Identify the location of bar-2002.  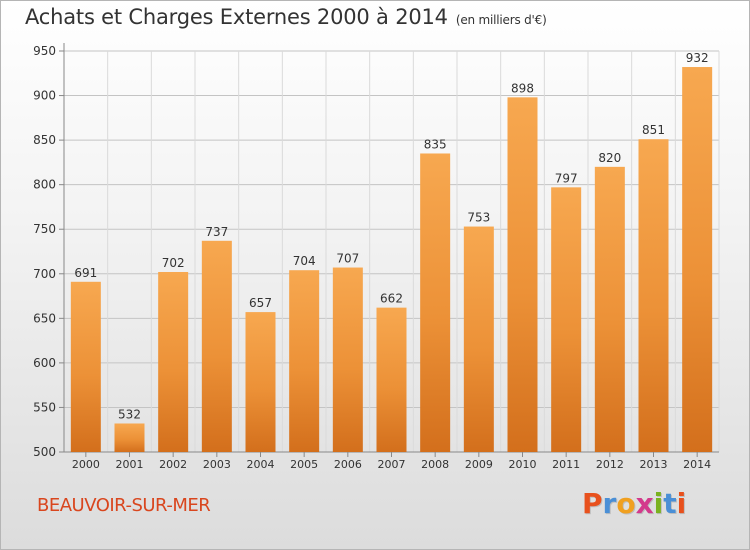
(173, 361).